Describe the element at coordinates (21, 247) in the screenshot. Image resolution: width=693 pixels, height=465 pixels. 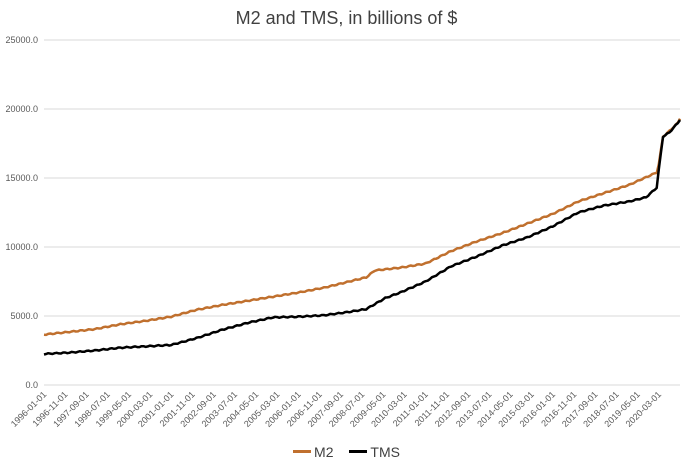
I see `y-tick-label: 10000.0` at that location.